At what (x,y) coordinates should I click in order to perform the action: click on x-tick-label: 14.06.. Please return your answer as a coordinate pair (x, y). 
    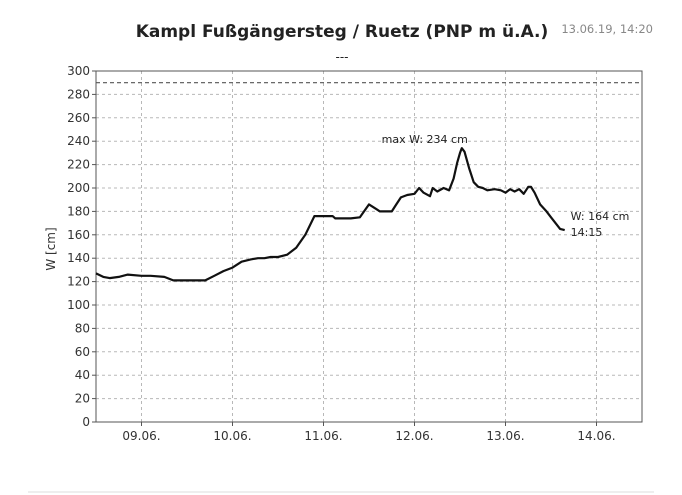
    Looking at the image, I should click on (596, 436).